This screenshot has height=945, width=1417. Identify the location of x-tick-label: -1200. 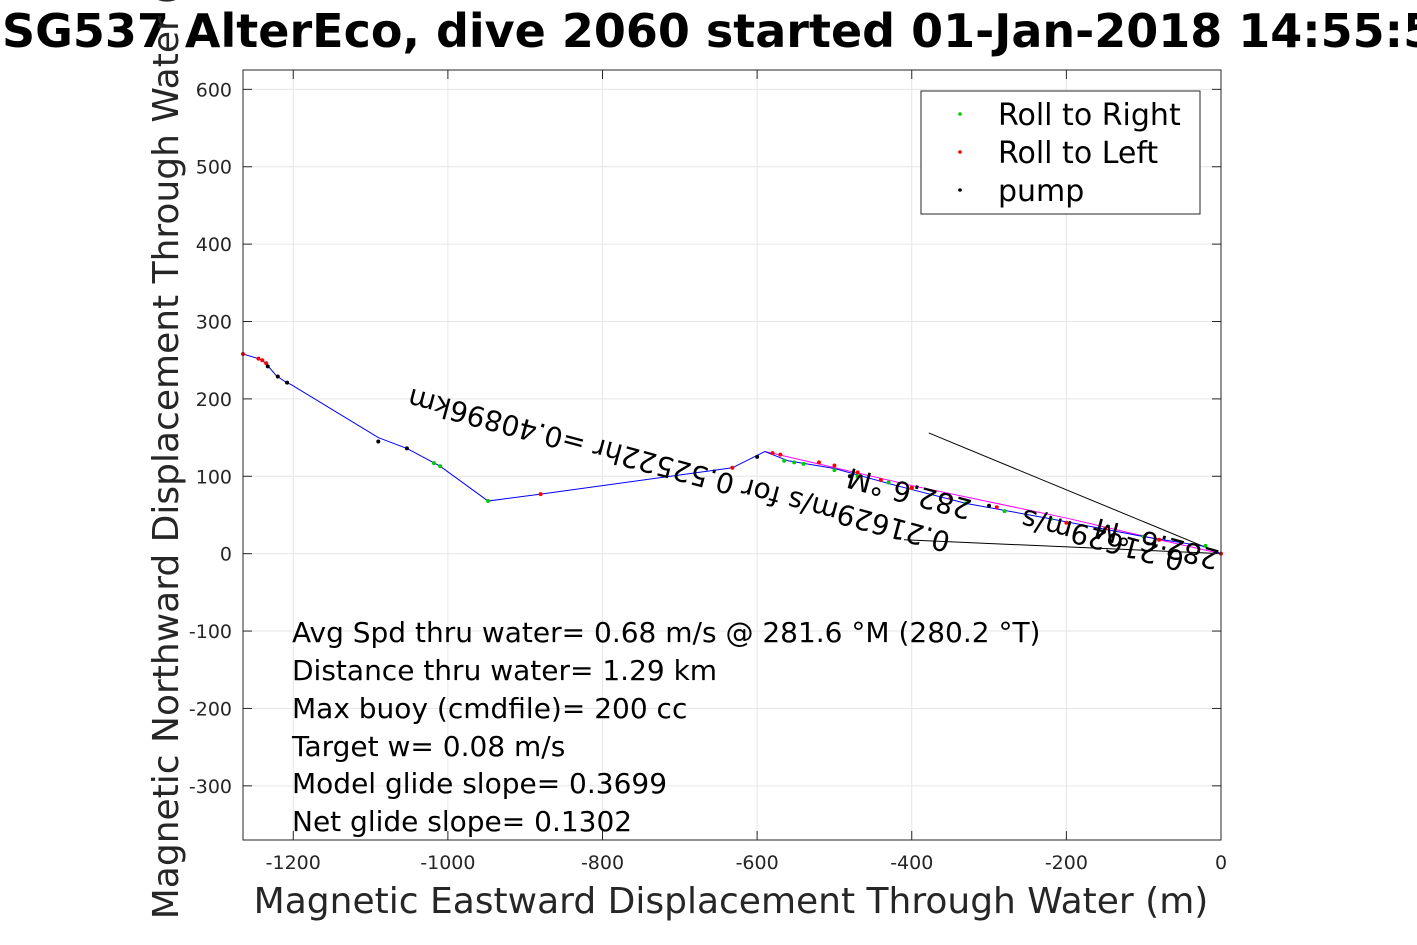
(293, 863).